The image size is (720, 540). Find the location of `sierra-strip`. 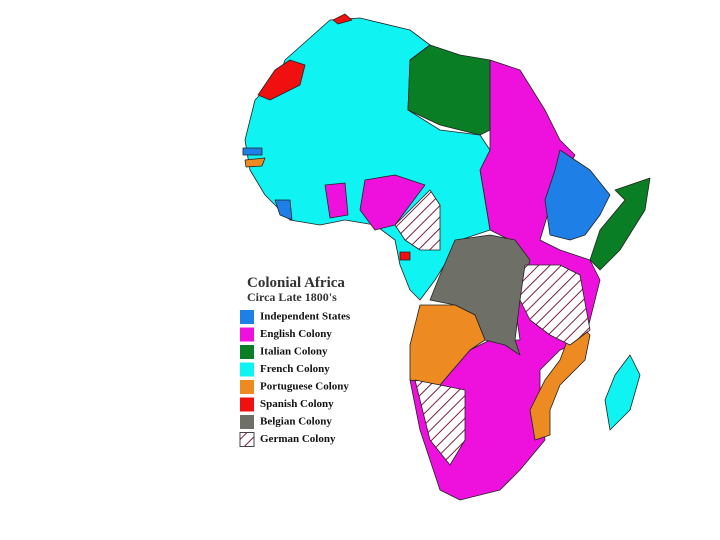

sierra-strip is located at coordinates (252, 151).